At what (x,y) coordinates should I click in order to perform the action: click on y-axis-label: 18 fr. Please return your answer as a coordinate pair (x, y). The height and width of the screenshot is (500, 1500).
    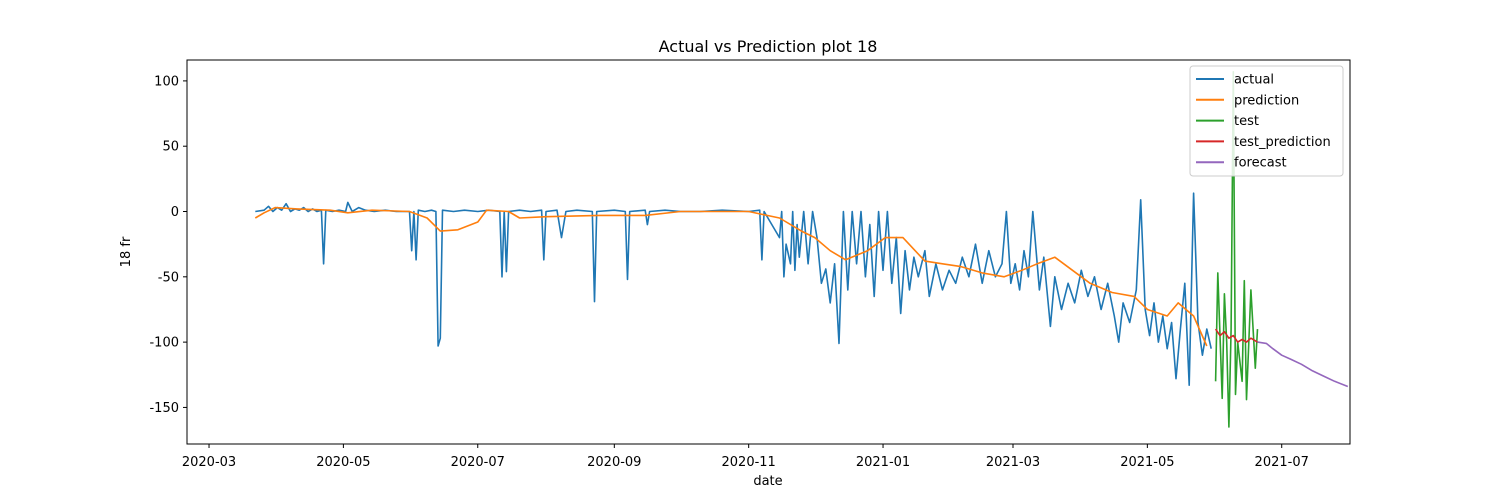
    Looking at the image, I should click on (126, 251).